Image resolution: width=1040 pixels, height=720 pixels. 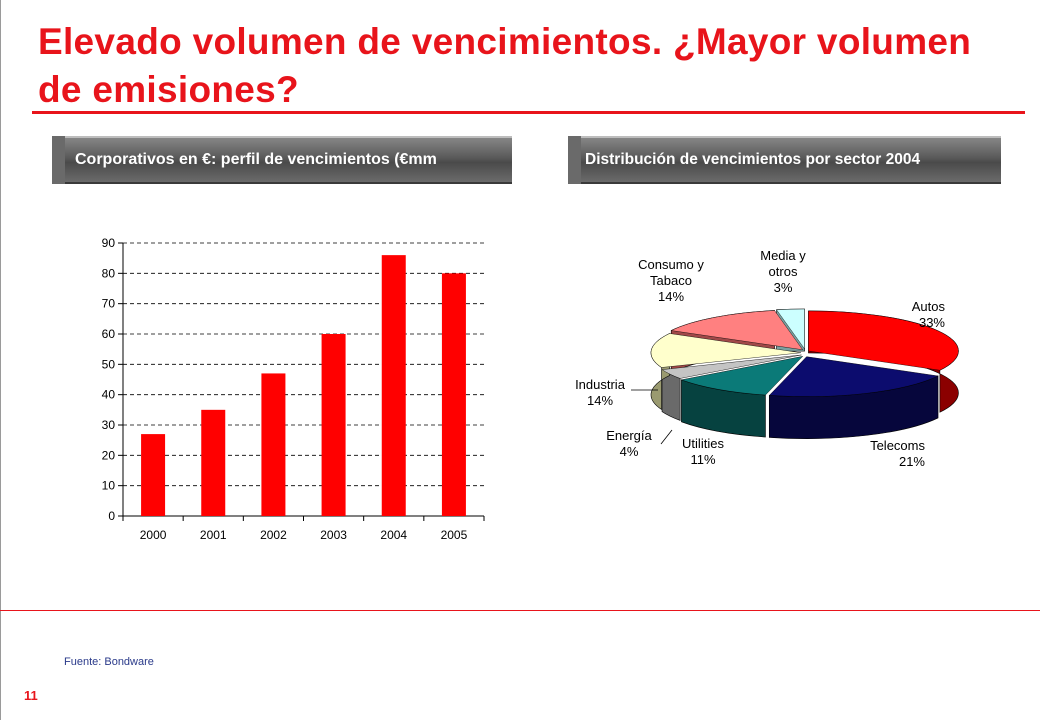 What do you see at coordinates (731, 366) in the screenshot?
I see `pie-slice-energía` at bounding box center [731, 366].